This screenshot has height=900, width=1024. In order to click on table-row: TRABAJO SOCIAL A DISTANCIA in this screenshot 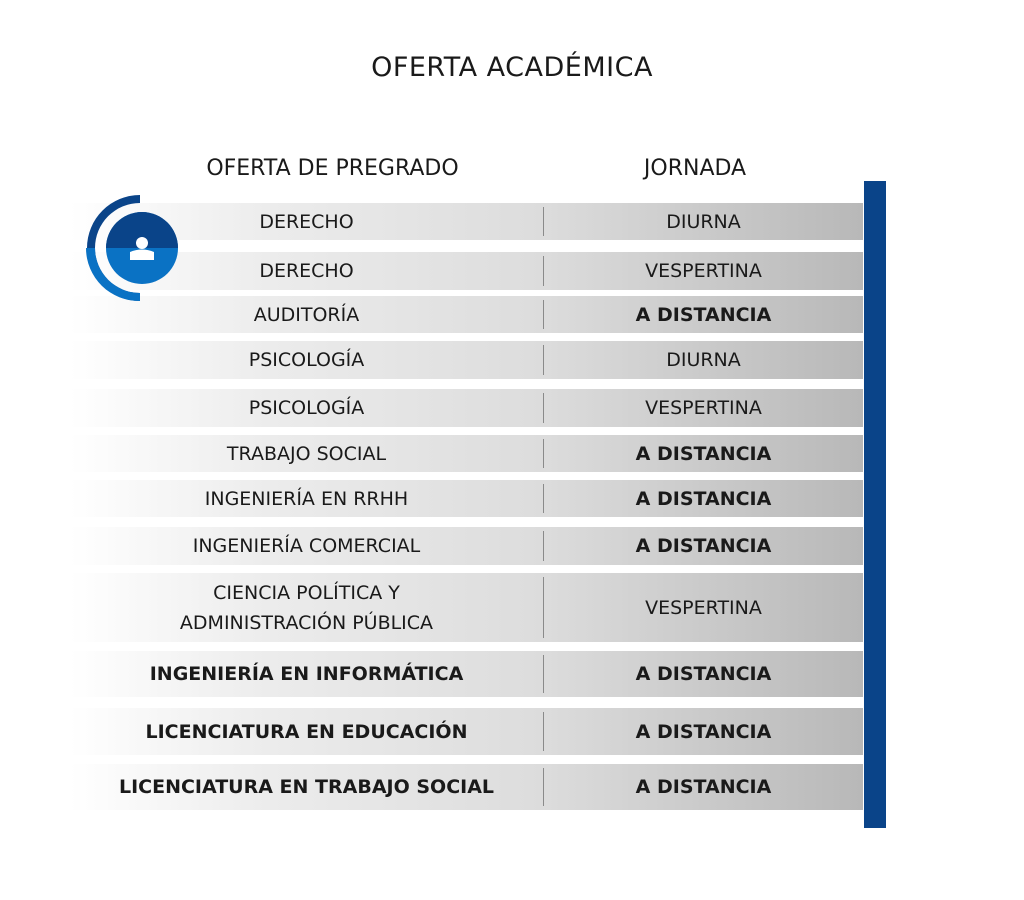, I will do `click(466, 453)`.